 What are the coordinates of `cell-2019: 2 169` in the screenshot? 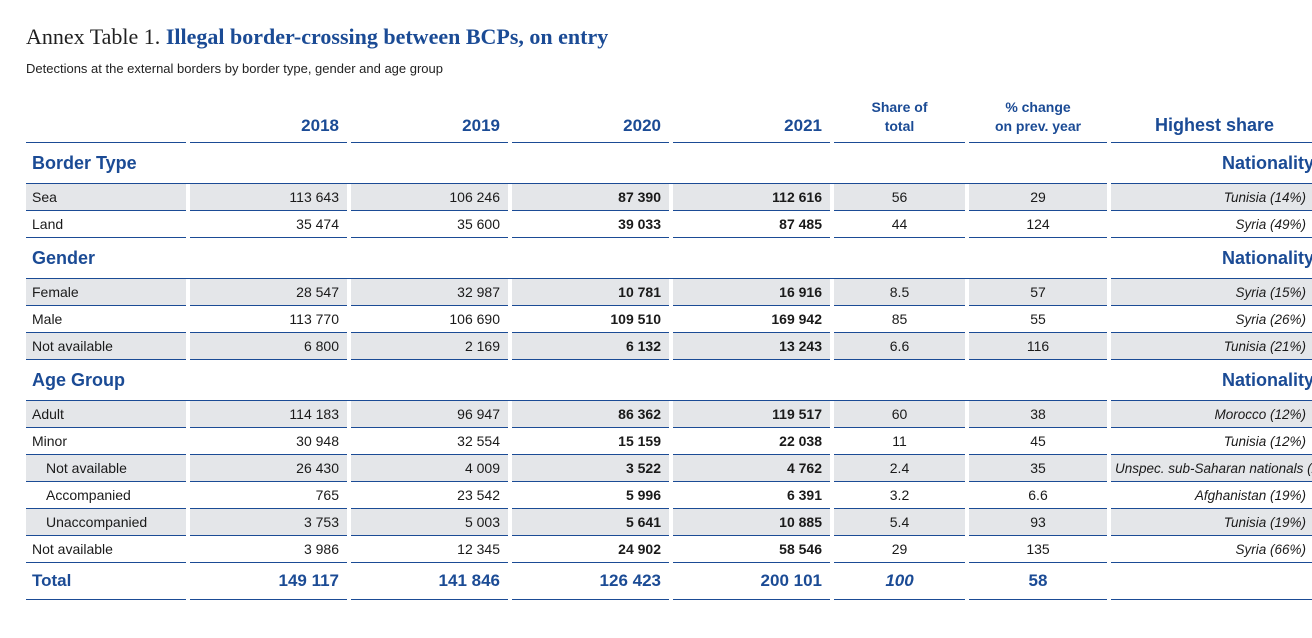 It's located at (429, 346).